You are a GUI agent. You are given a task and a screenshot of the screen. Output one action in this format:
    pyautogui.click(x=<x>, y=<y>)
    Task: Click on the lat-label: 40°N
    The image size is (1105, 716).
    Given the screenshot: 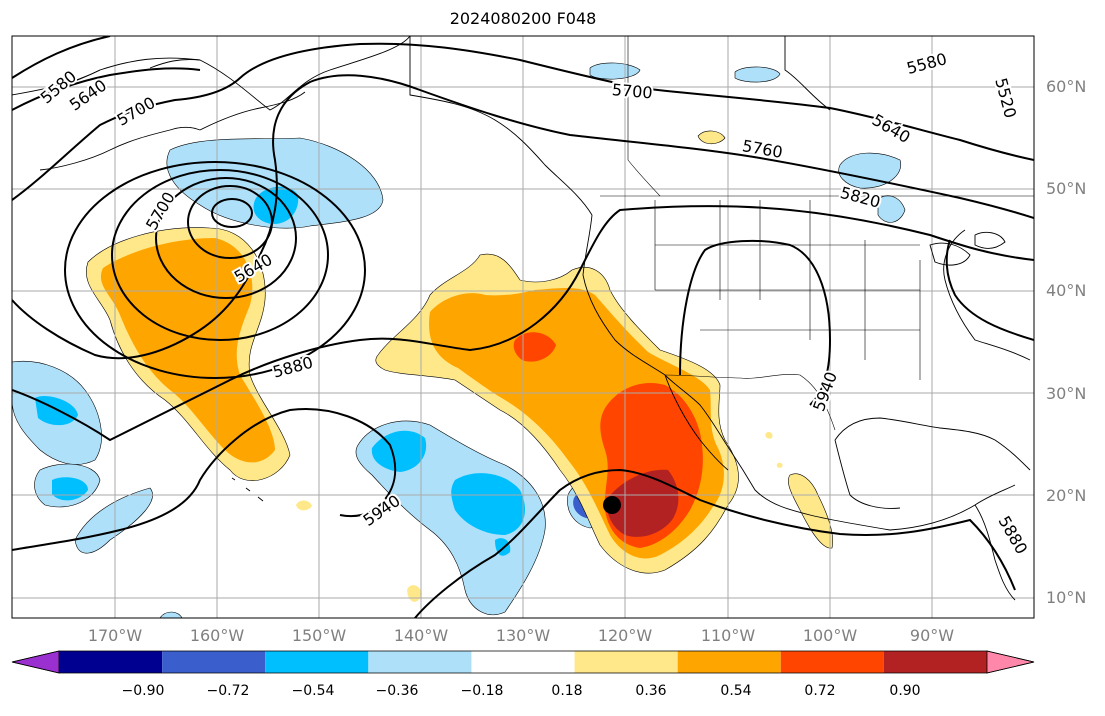 What is the action you would take?
    pyautogui.click(x=1066, y=290)
    